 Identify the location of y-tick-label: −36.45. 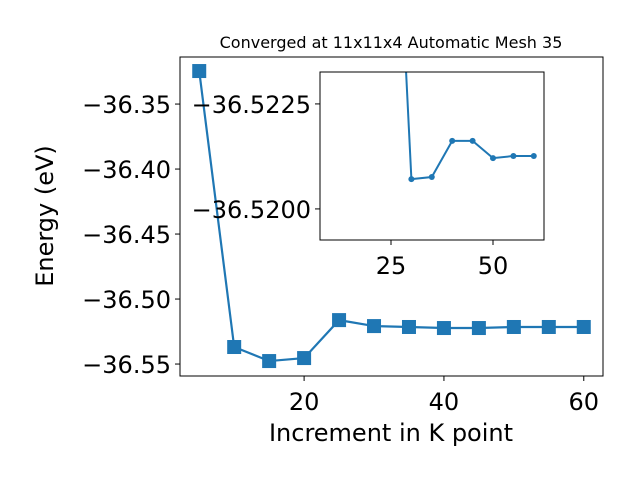
(126, 235).